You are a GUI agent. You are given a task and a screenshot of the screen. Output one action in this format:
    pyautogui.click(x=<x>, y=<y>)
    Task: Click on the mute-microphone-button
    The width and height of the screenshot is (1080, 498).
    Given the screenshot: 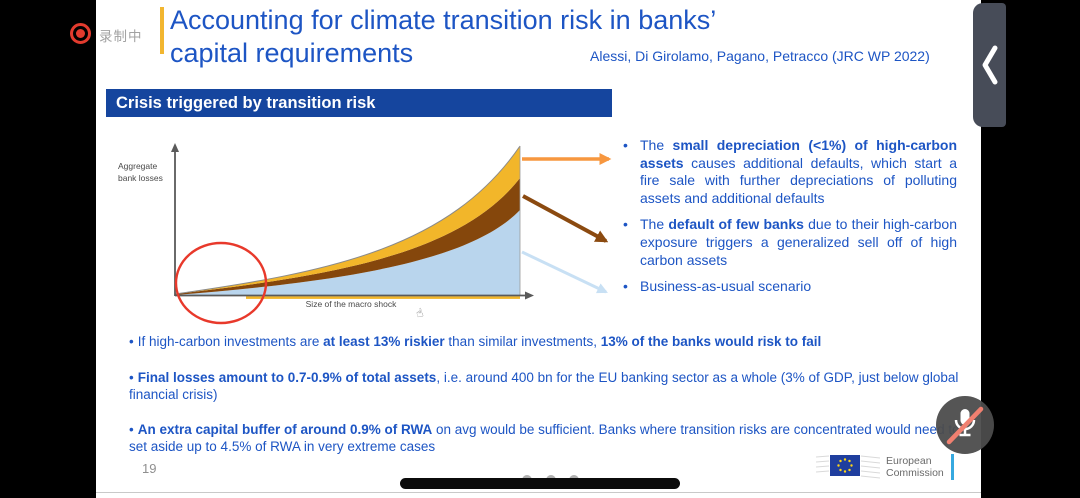 What is the action you would take?
    pyautogui.click(x=965, y=425)
    